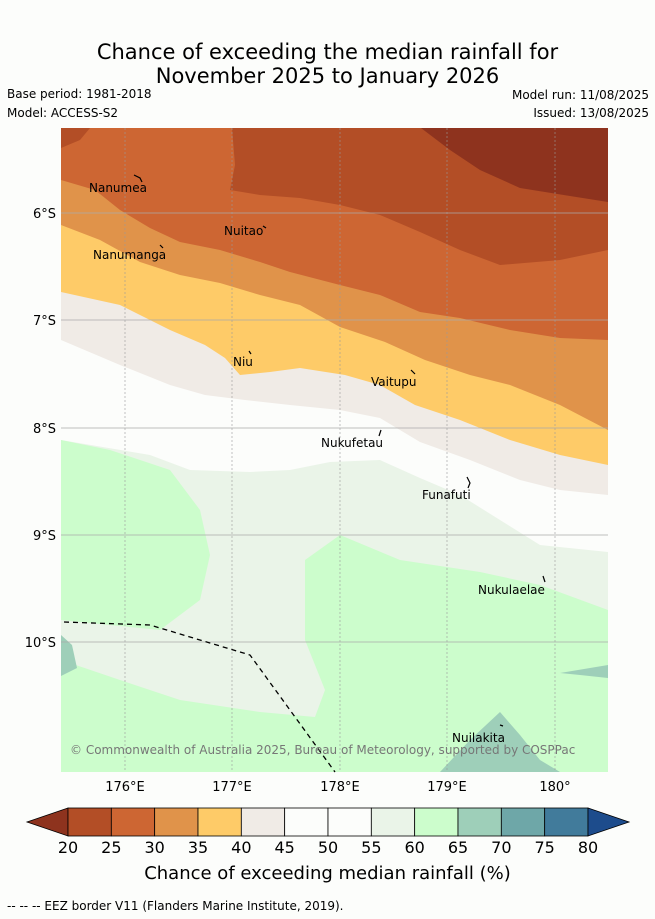 This screenshot has width=655, height=919. Describe the element at coordinates (198, 847) in the screenshot. I see `colorbar-tick-label: 35` at that location.